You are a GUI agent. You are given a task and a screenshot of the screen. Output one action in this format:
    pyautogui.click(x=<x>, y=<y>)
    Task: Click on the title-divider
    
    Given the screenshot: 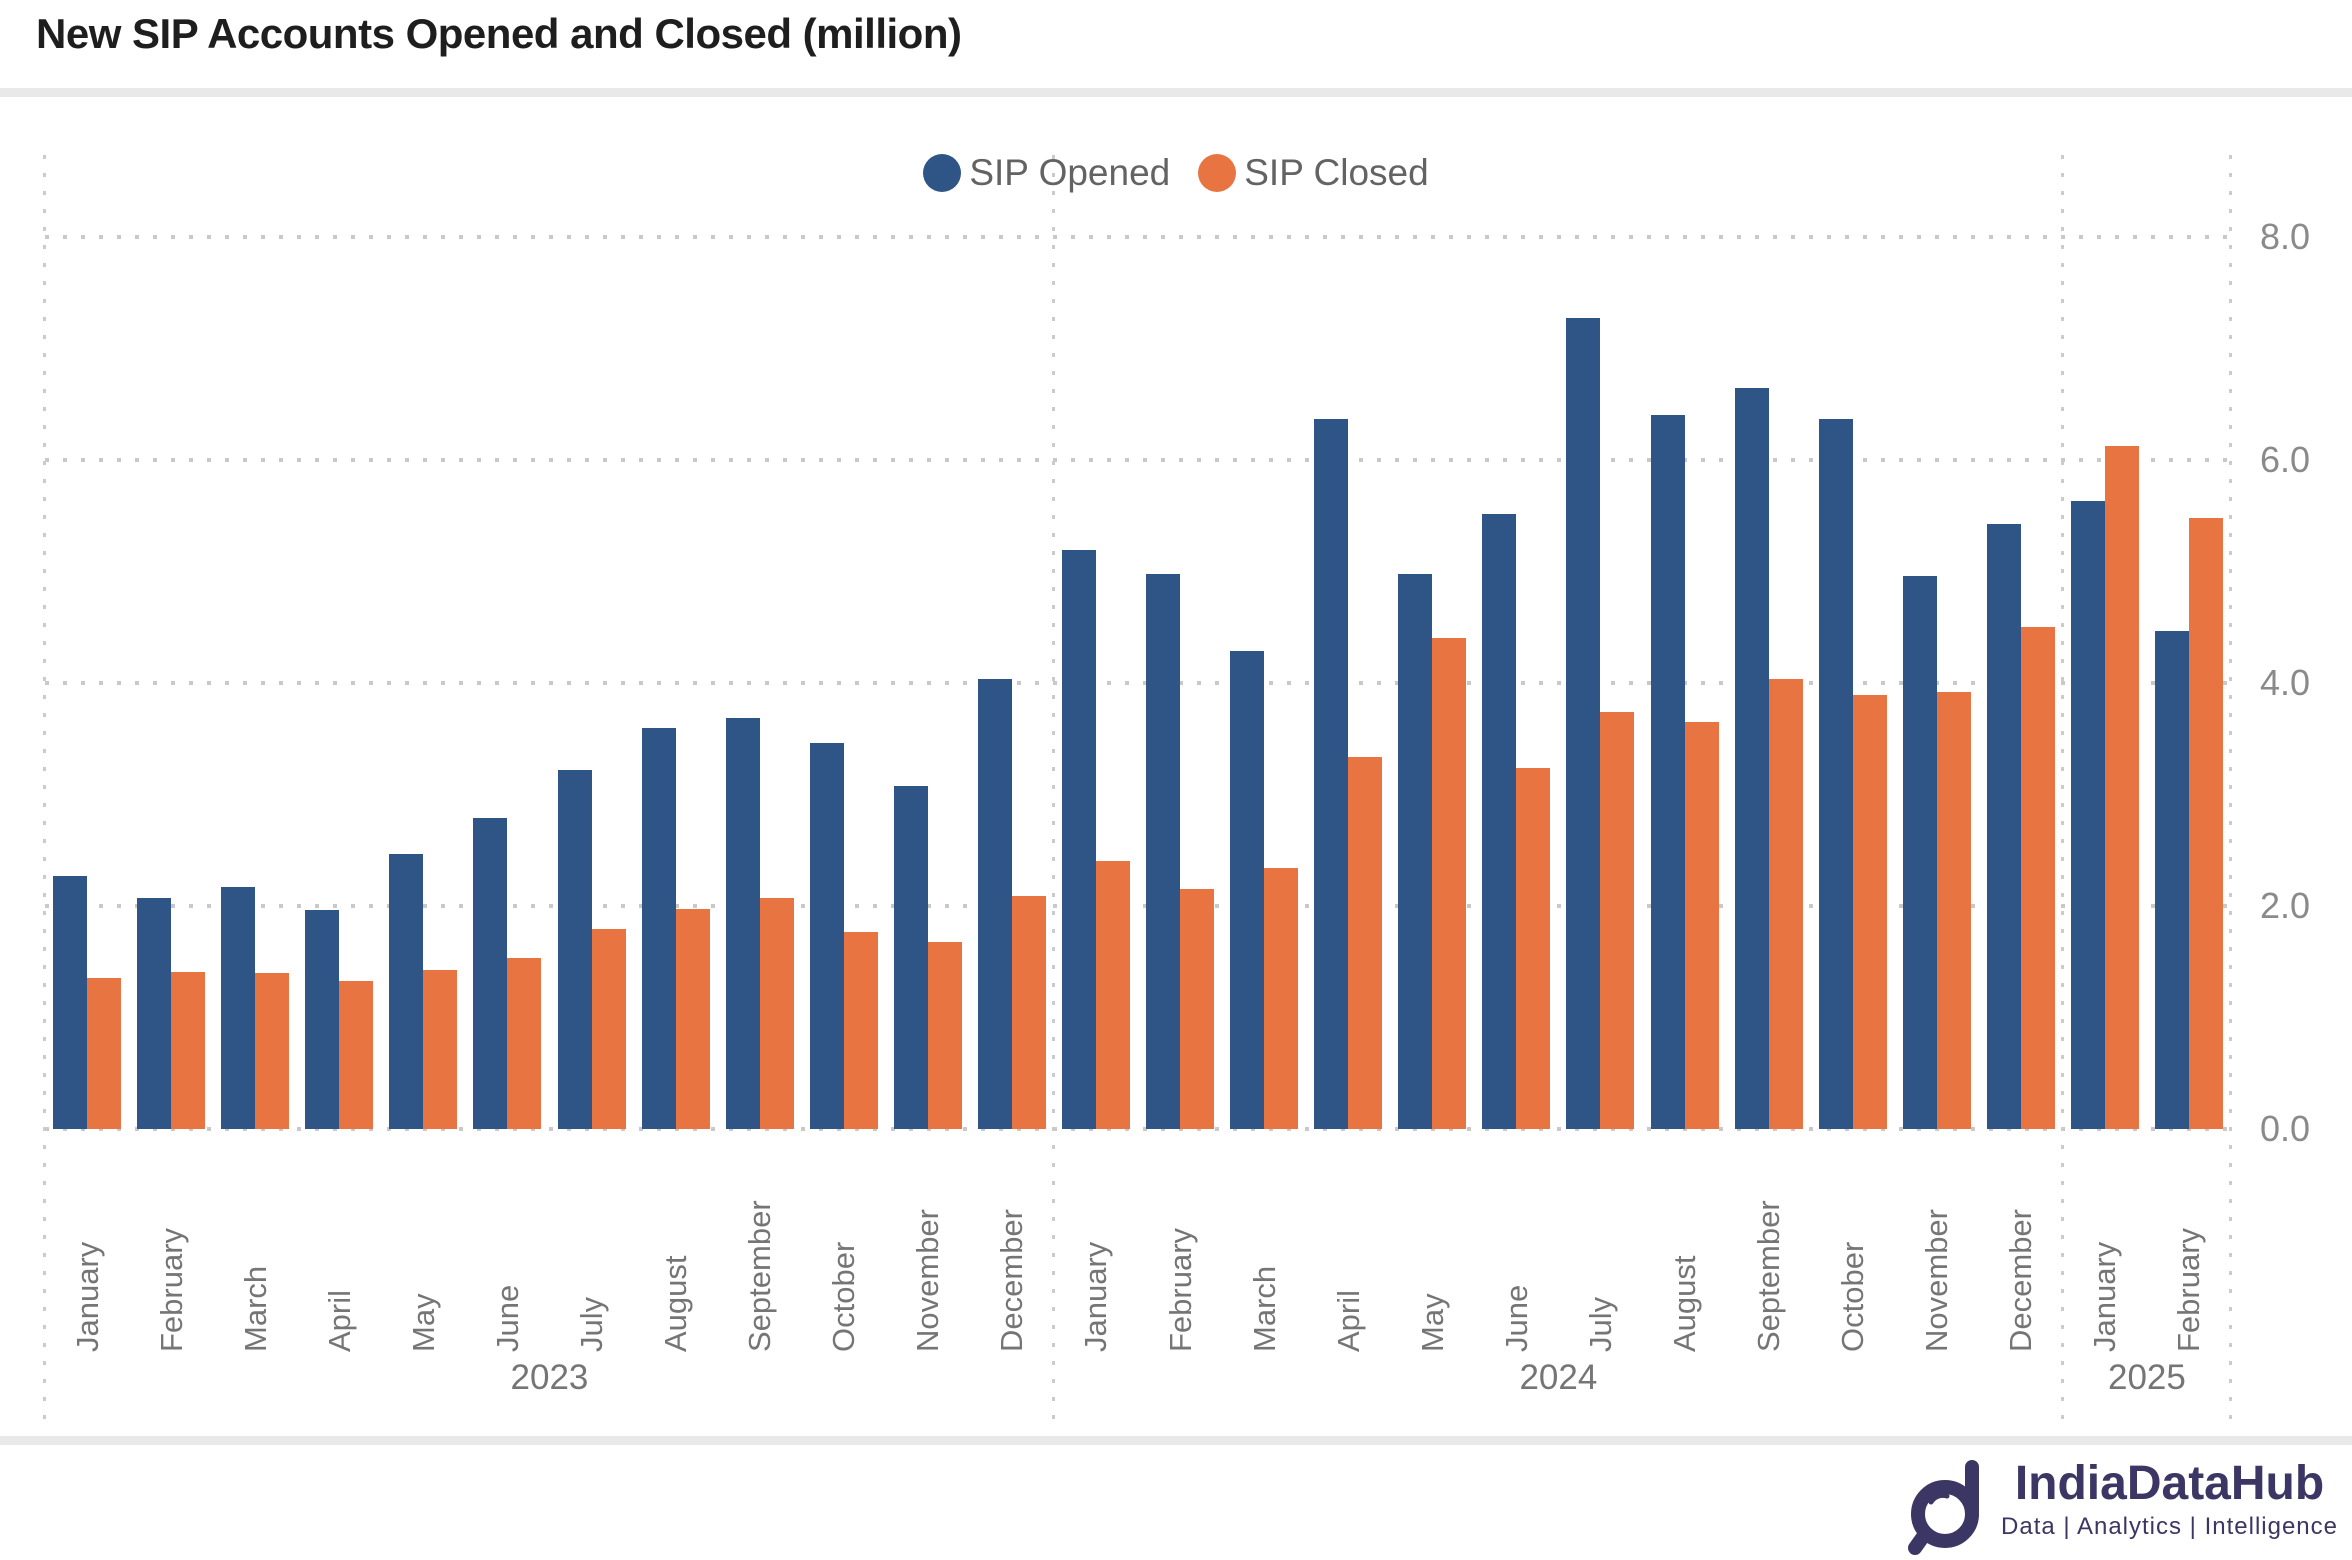 What is the action you would take?
    pyautogui.click(x=1176, y=92)
    